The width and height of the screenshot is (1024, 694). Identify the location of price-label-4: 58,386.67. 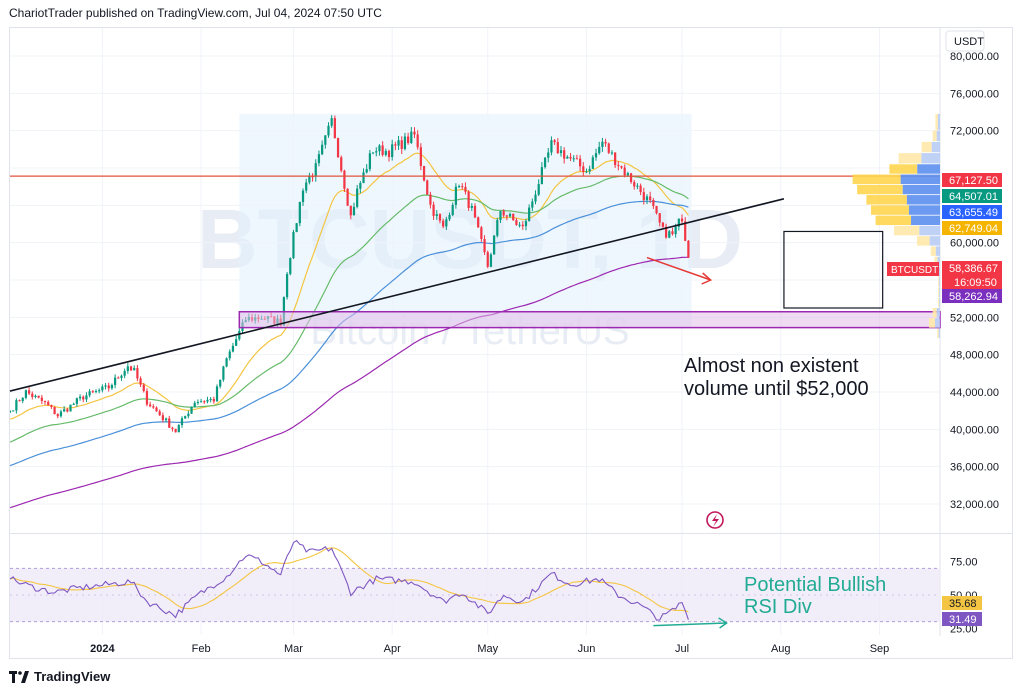
(973, 269).